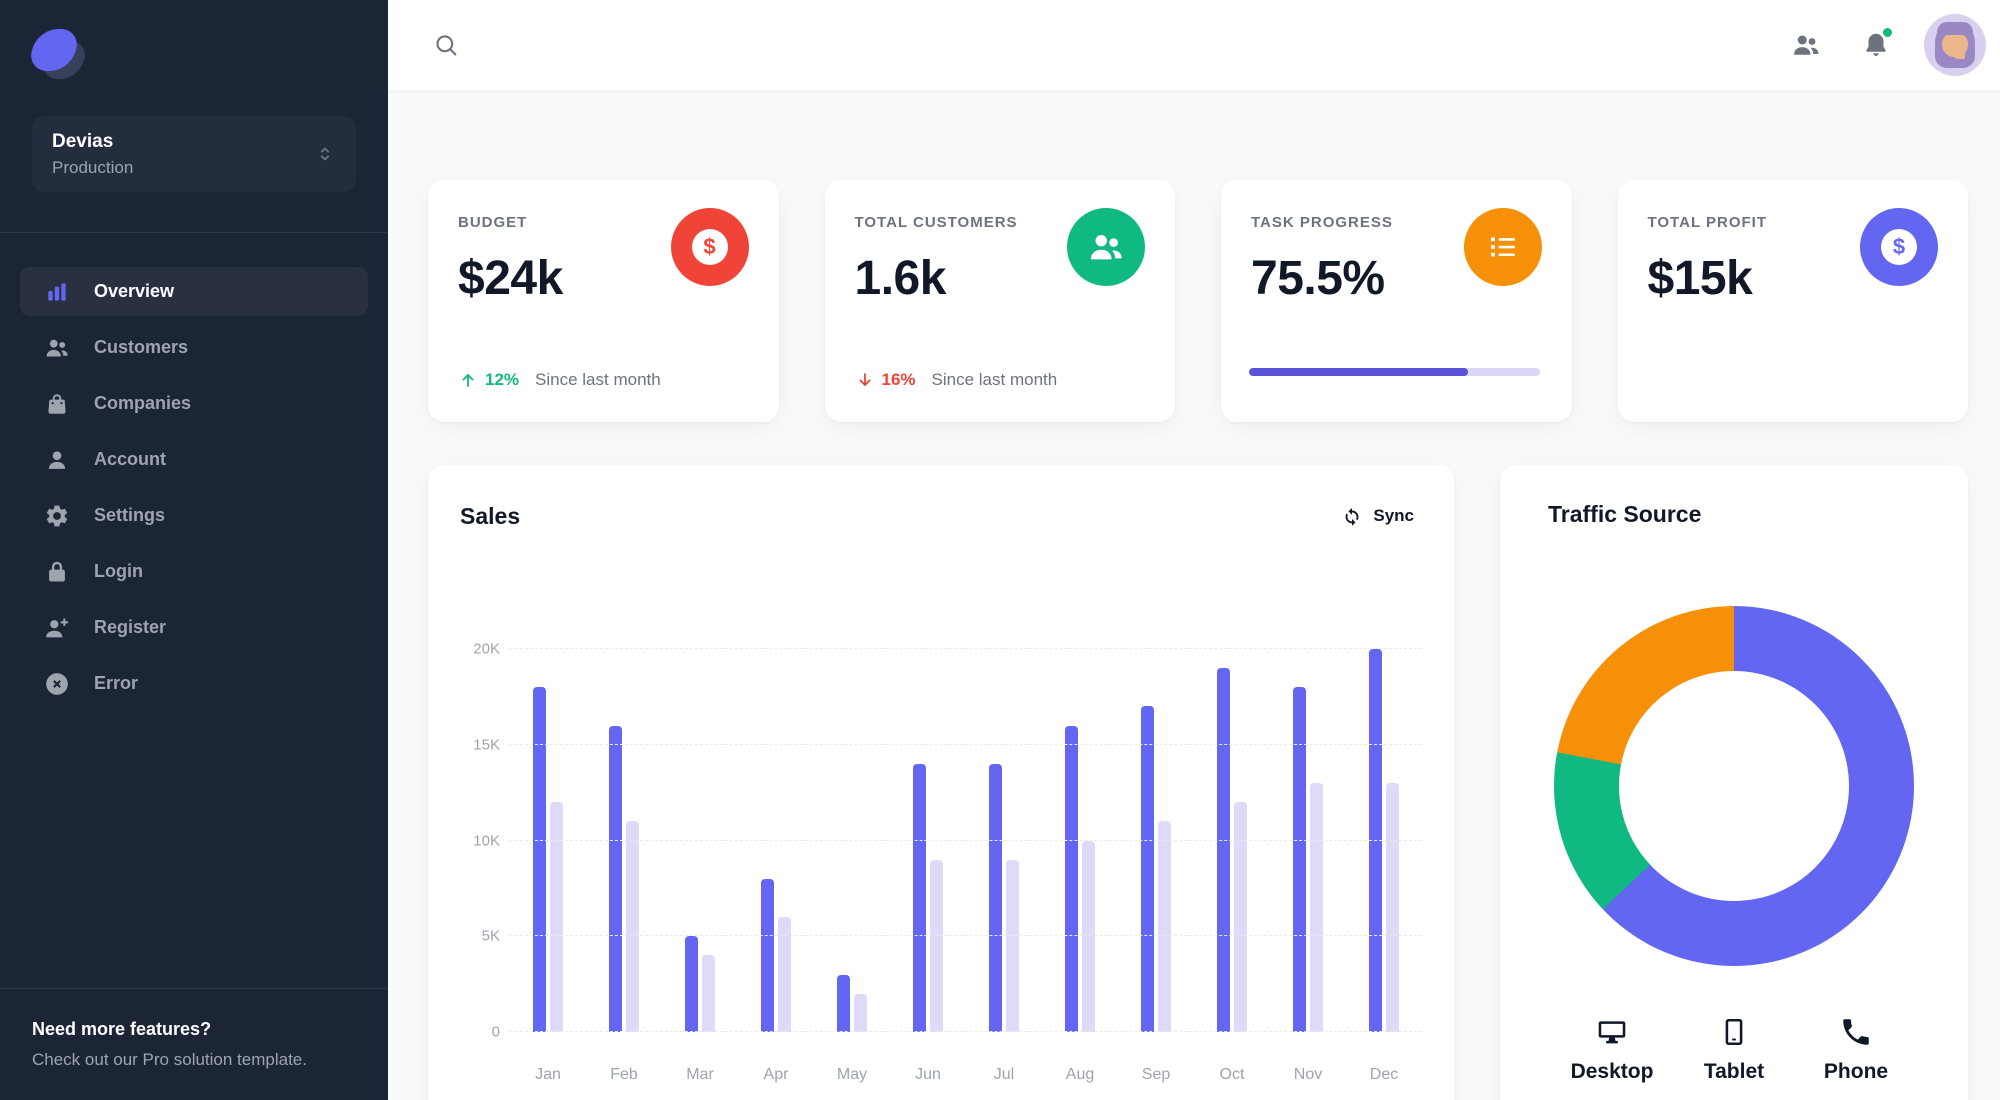  I want to click on sidebar-item-account: Account, so click(194, 459).